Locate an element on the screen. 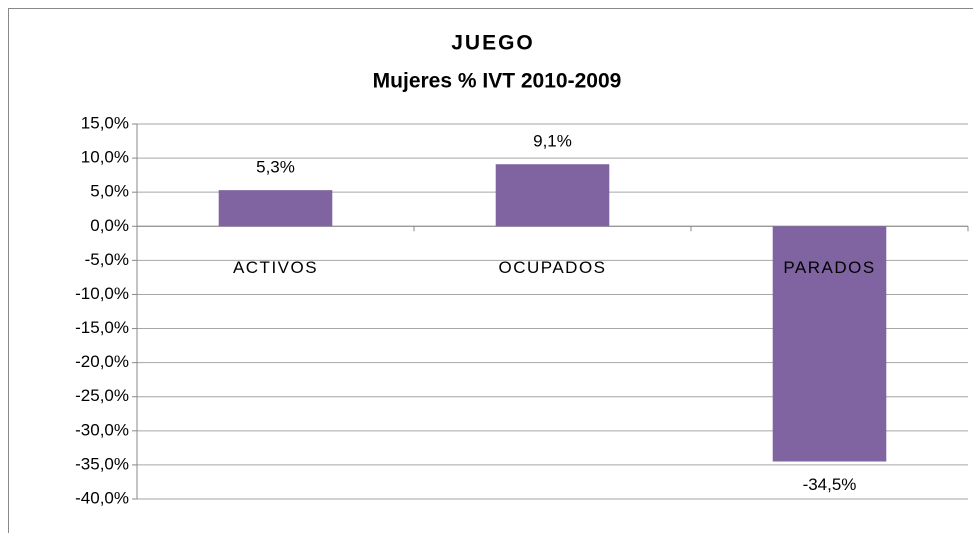 This screenshot has height=533, width=973. x-tick-label: PARADOS is located at coordinates (829, 267).